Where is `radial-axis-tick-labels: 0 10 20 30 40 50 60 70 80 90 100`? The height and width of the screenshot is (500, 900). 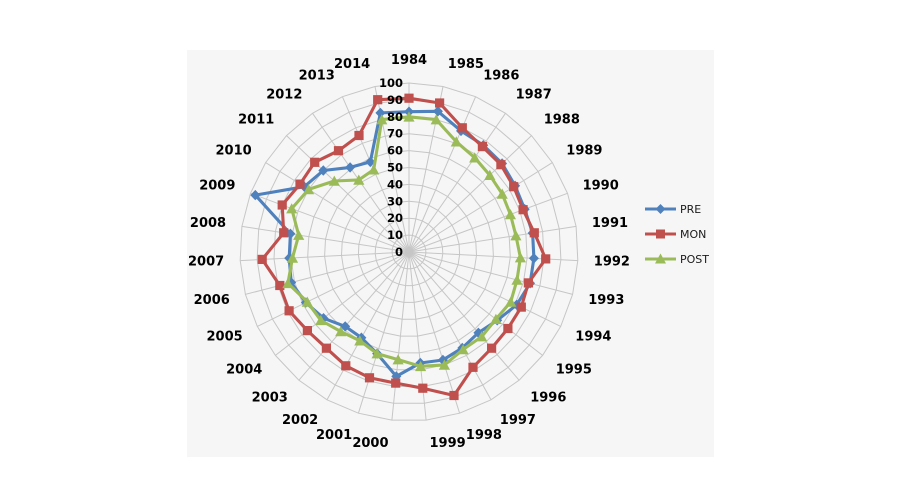 radial-axis-tick-labels: 0 10 20 30 40 50 60 70 80 90 100 is located at coordinates (391, 167).